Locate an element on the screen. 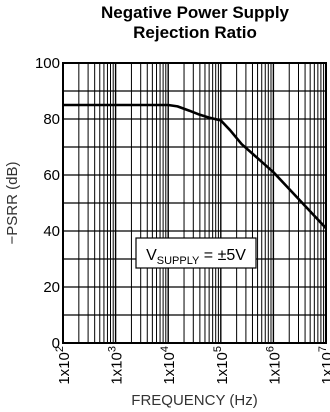 This screenshot has height=412, width=330. y-tick-label: 80 is located at coordinates (51, 119).